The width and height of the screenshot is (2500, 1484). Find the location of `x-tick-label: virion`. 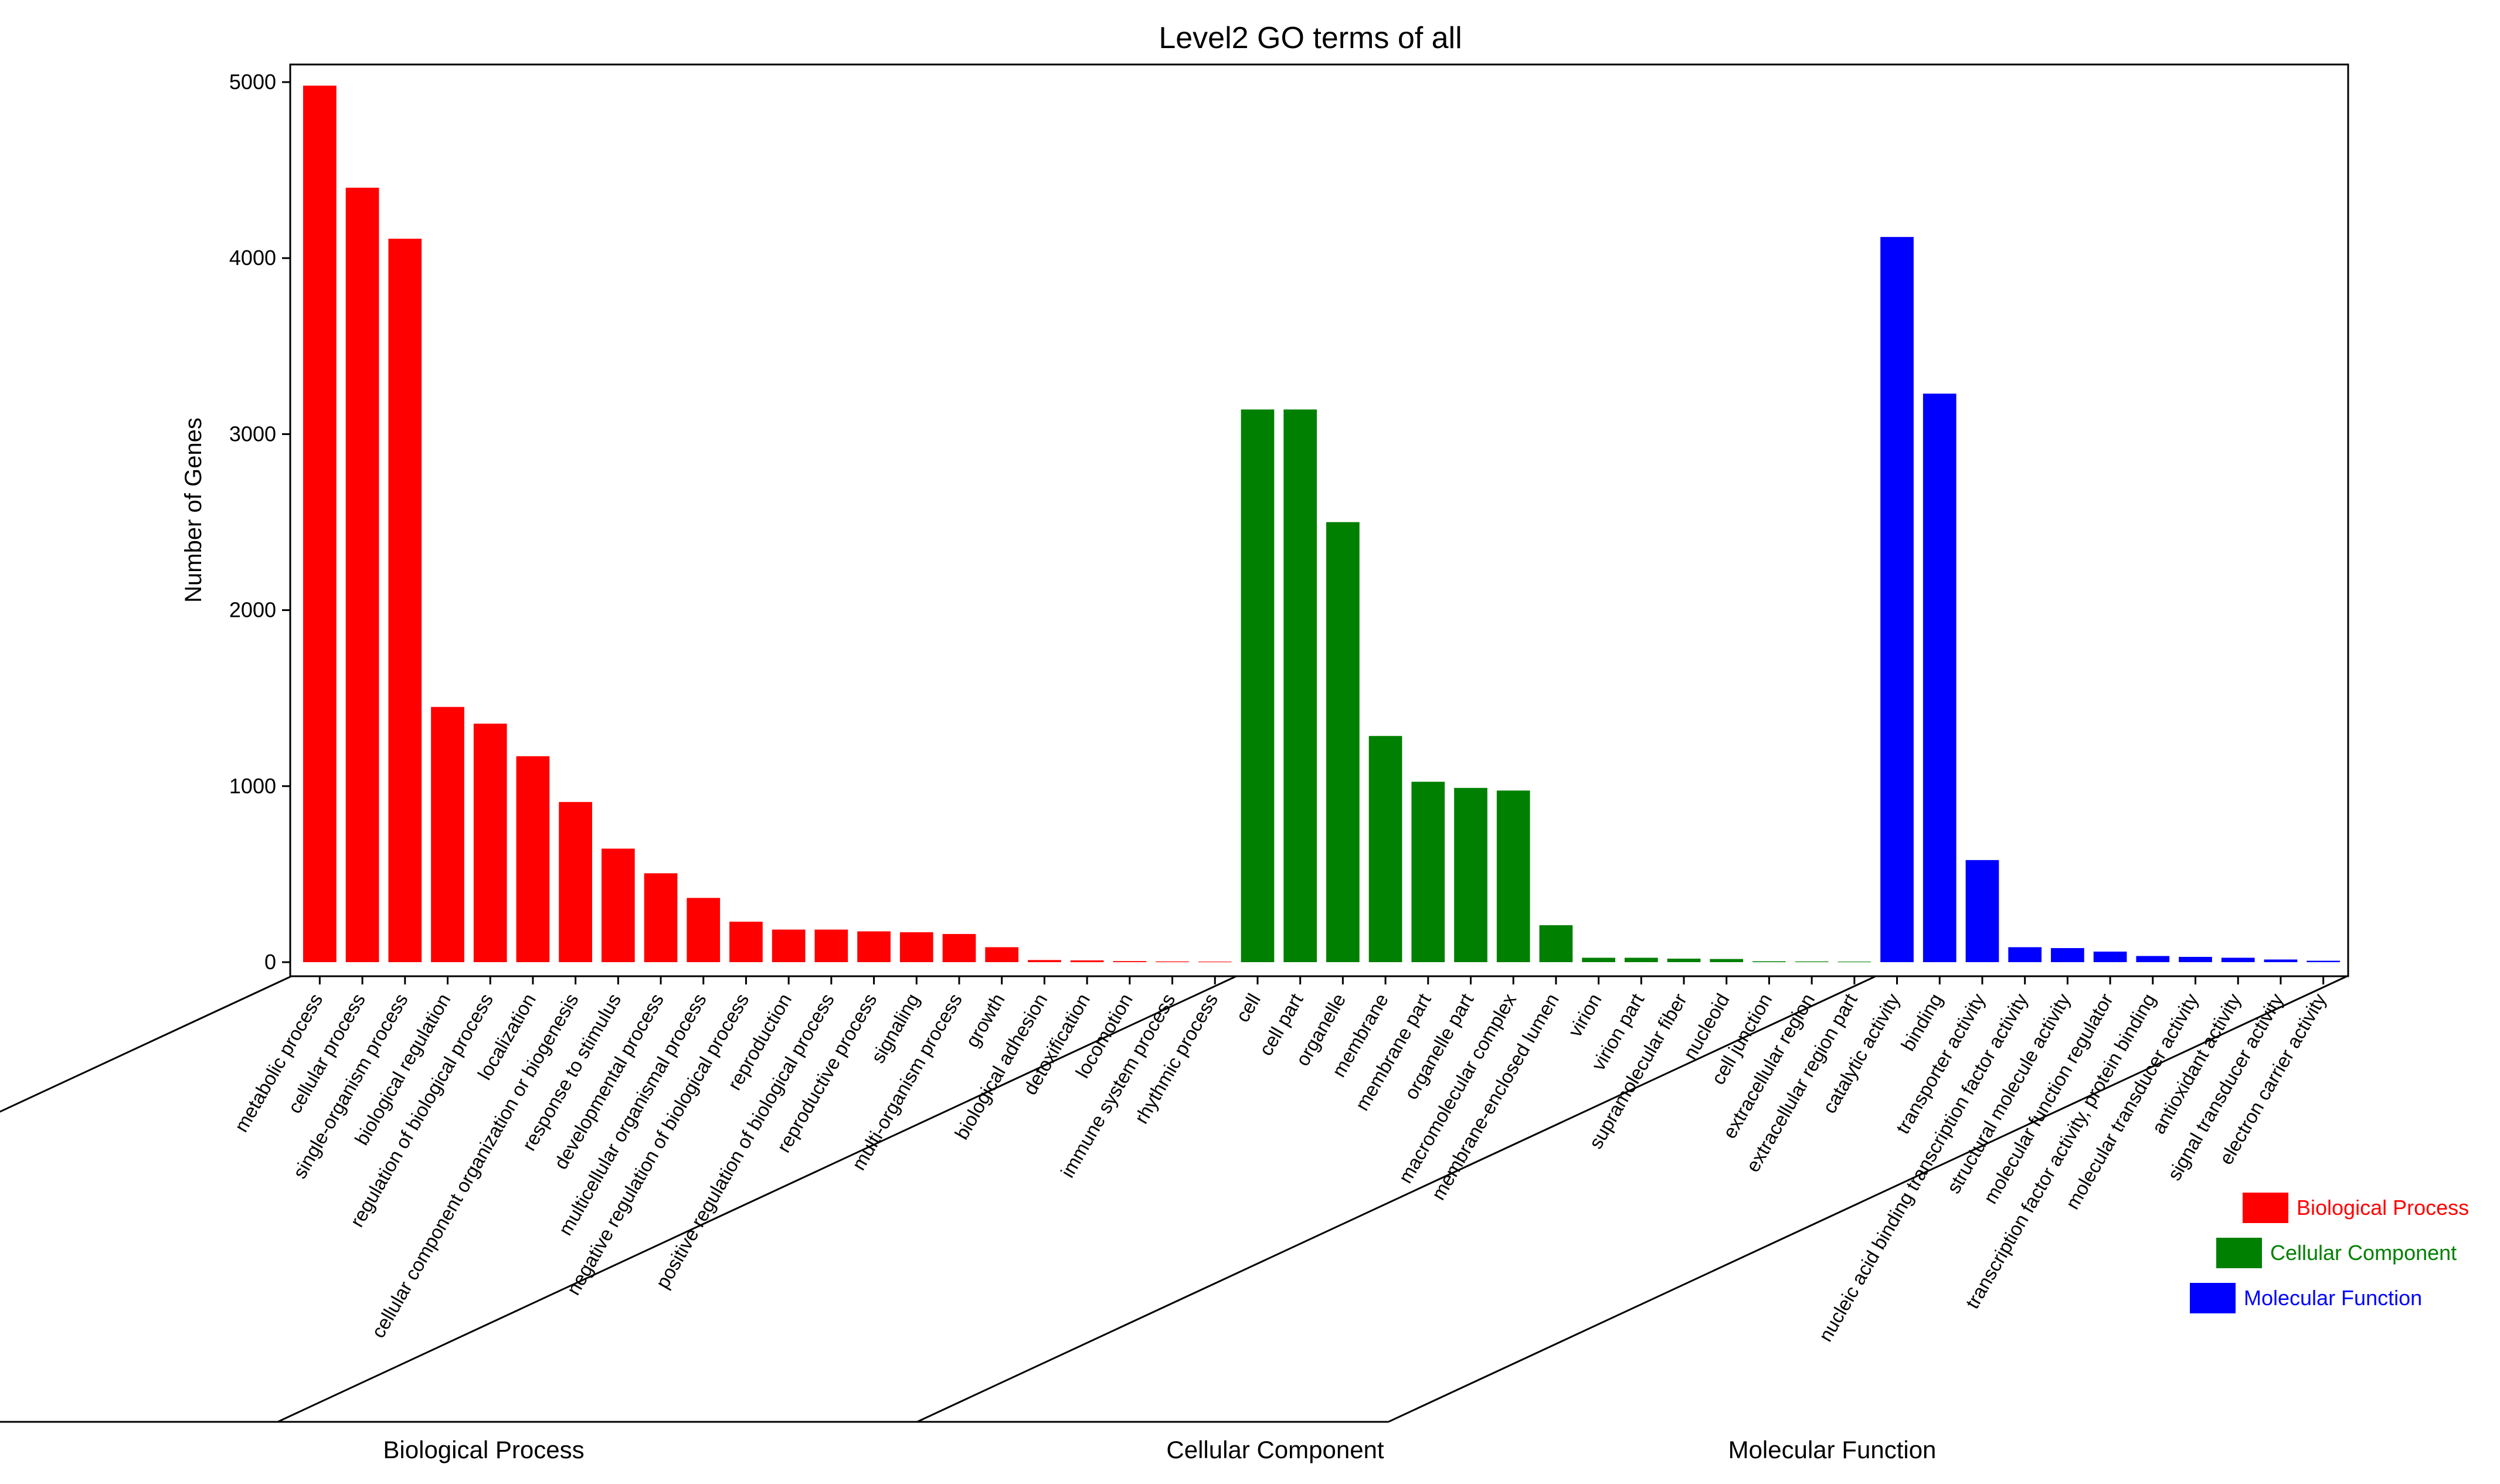

x-tick-label: virion is located at coordinates (1584, 1016).